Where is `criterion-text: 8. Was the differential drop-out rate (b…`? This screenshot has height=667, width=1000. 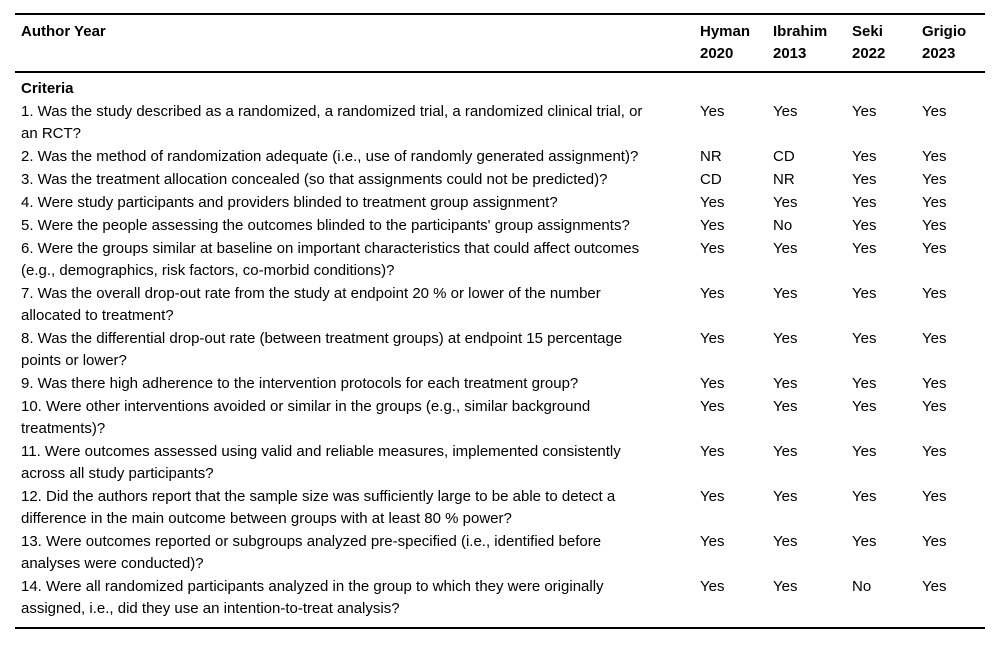
criterion-text: 8. Was the differential drop-out rate (b… is located at coordinates (322, 349).